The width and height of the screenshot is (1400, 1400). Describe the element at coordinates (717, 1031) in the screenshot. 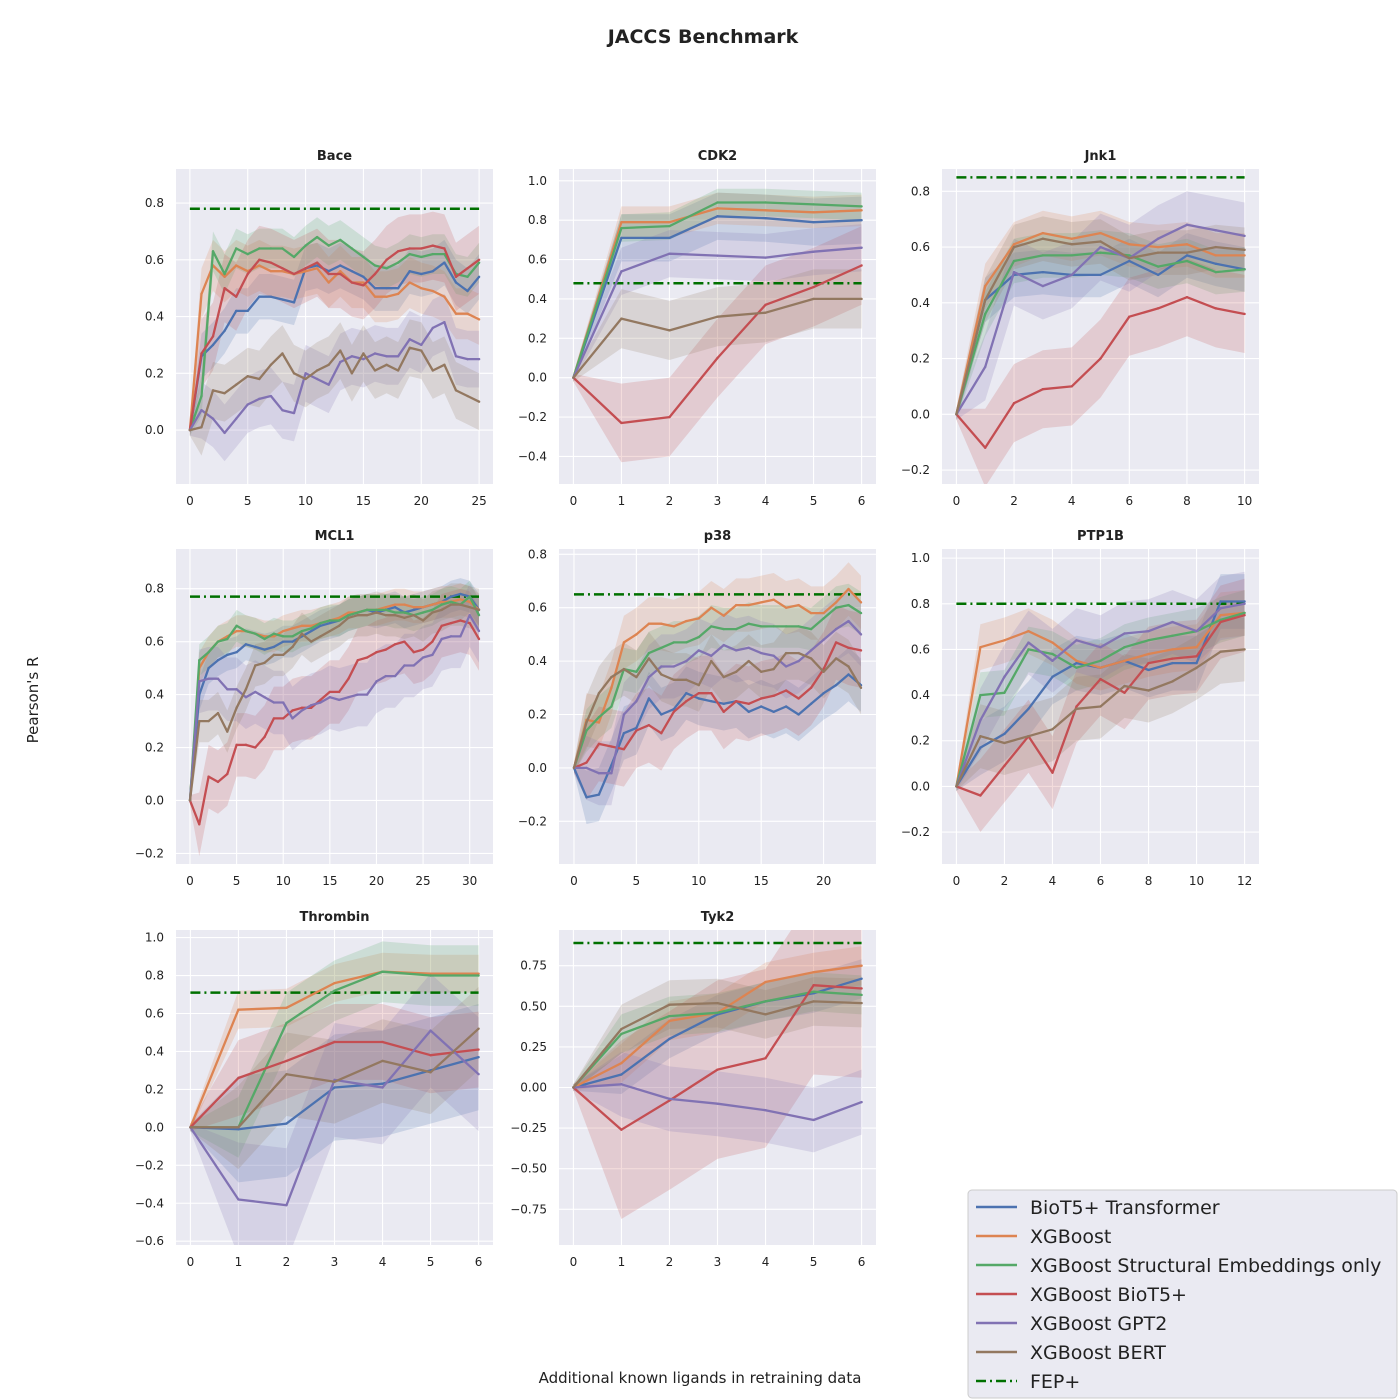

I see `band-xgboost-structural-embeddings-only` at that location.